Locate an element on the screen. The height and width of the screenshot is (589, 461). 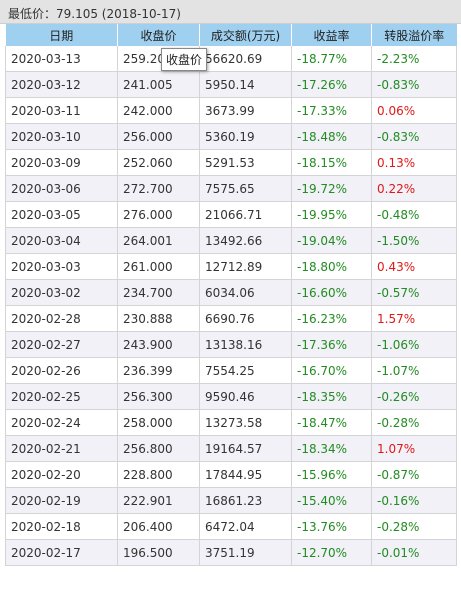
cell-volume: 6472.04 is located at coordinates (245, 526).